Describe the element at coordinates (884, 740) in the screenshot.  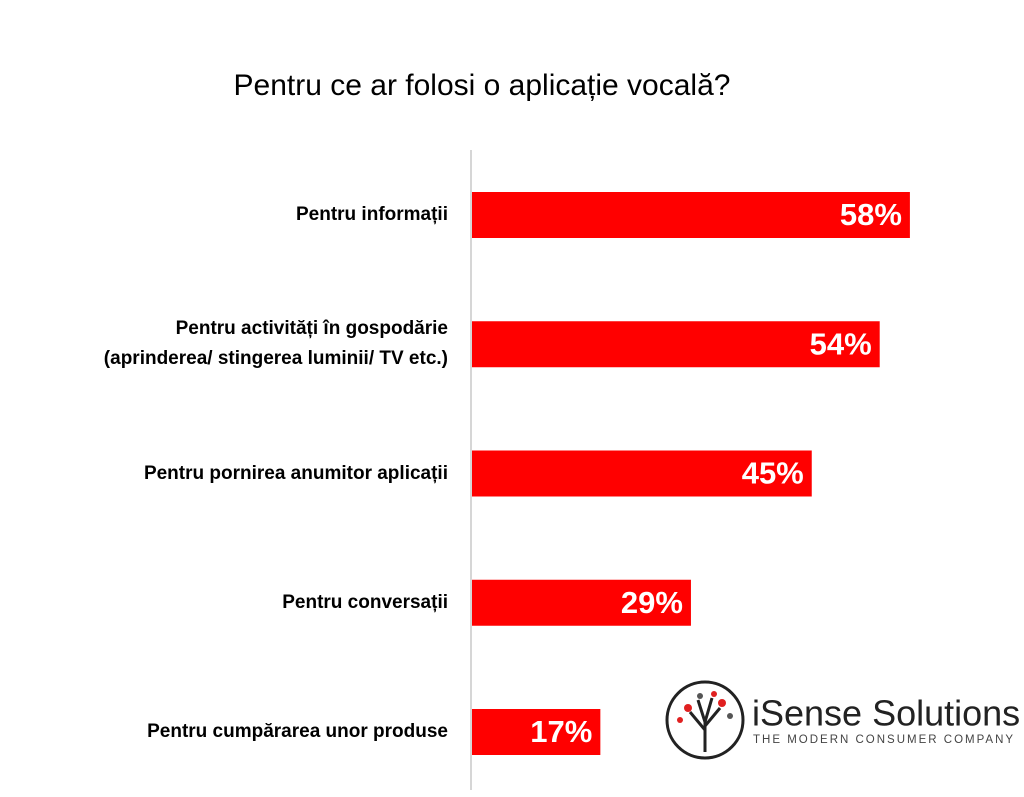
I see `logo-tagline: THE MODERN CONSUMER COMPANY` at that location.